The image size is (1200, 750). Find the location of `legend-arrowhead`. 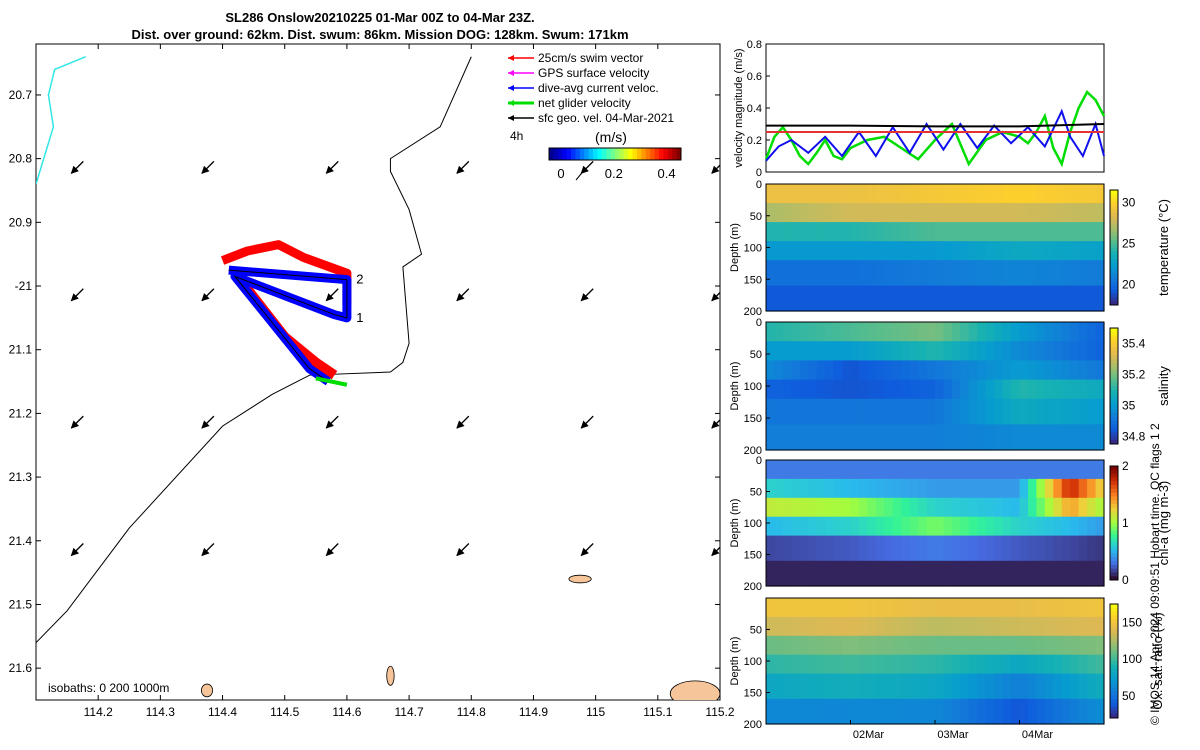

legend-arrowhead is located at coordinates (511, 103).